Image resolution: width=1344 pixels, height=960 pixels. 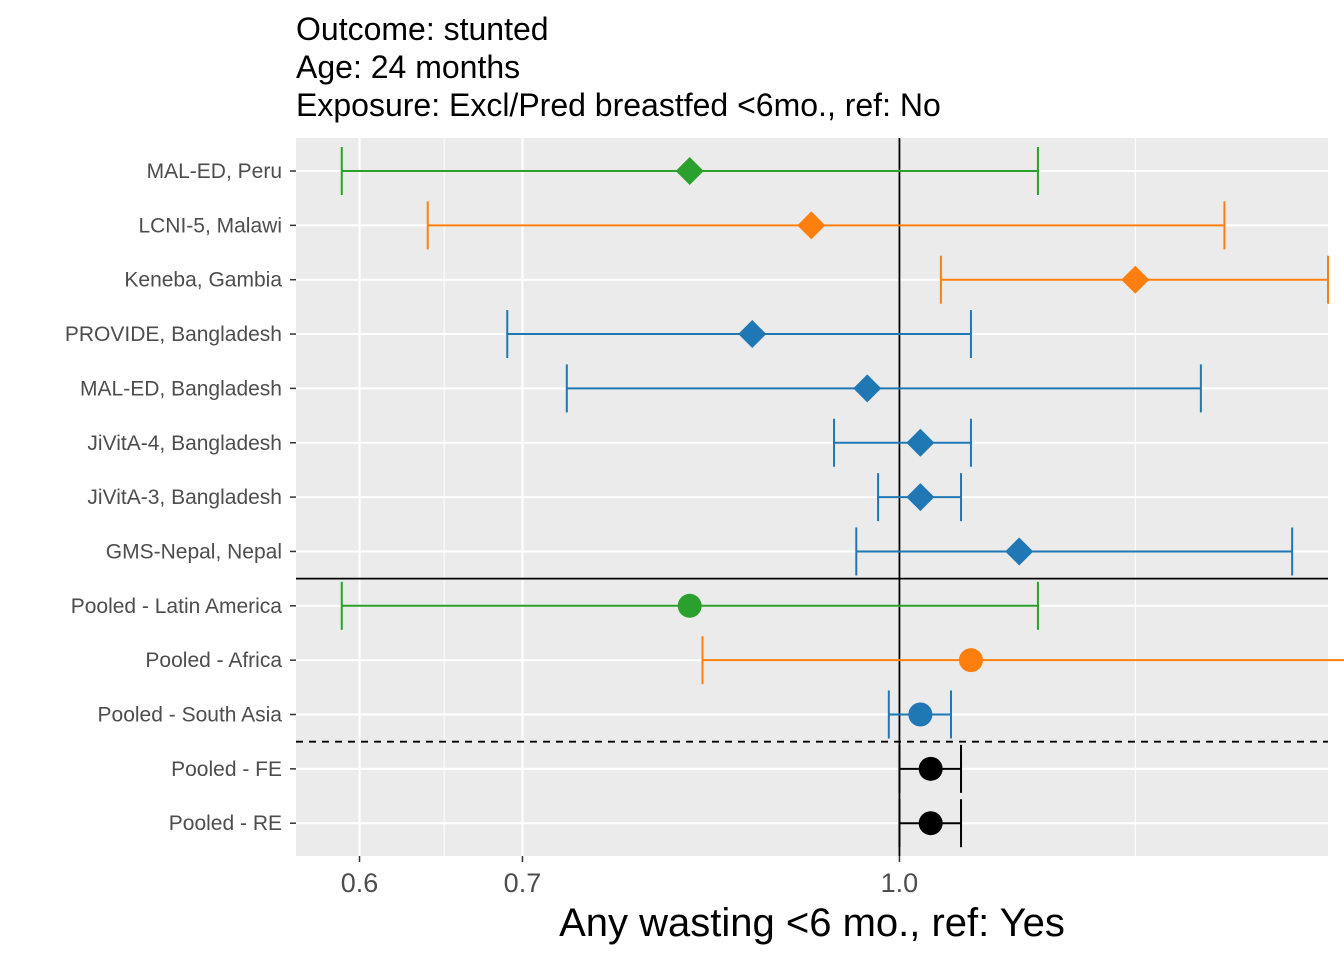 What do you see at coordinates (173, 334) in the screenshot?
I see `row-label: PROVIDE, Bangladesh` at bounding box center [173, 334].